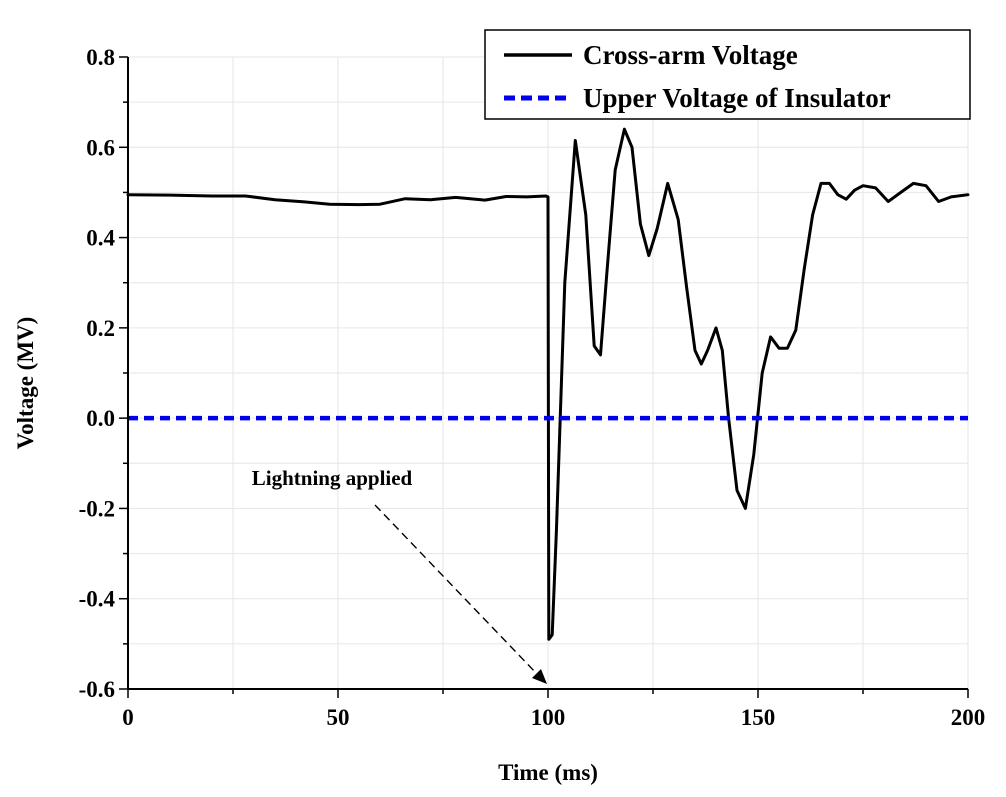 Image resolution: width=1006 pixels, height=797 pixels. I want to click on legend-box, so click(727, 74).